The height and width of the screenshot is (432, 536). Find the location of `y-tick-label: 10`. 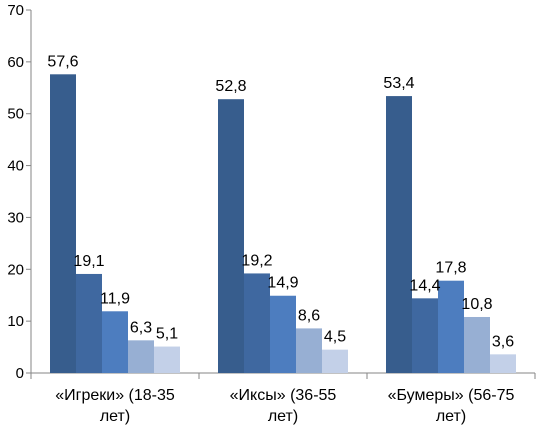

y-tick-label: 10 is located at coordinates (15, 321).